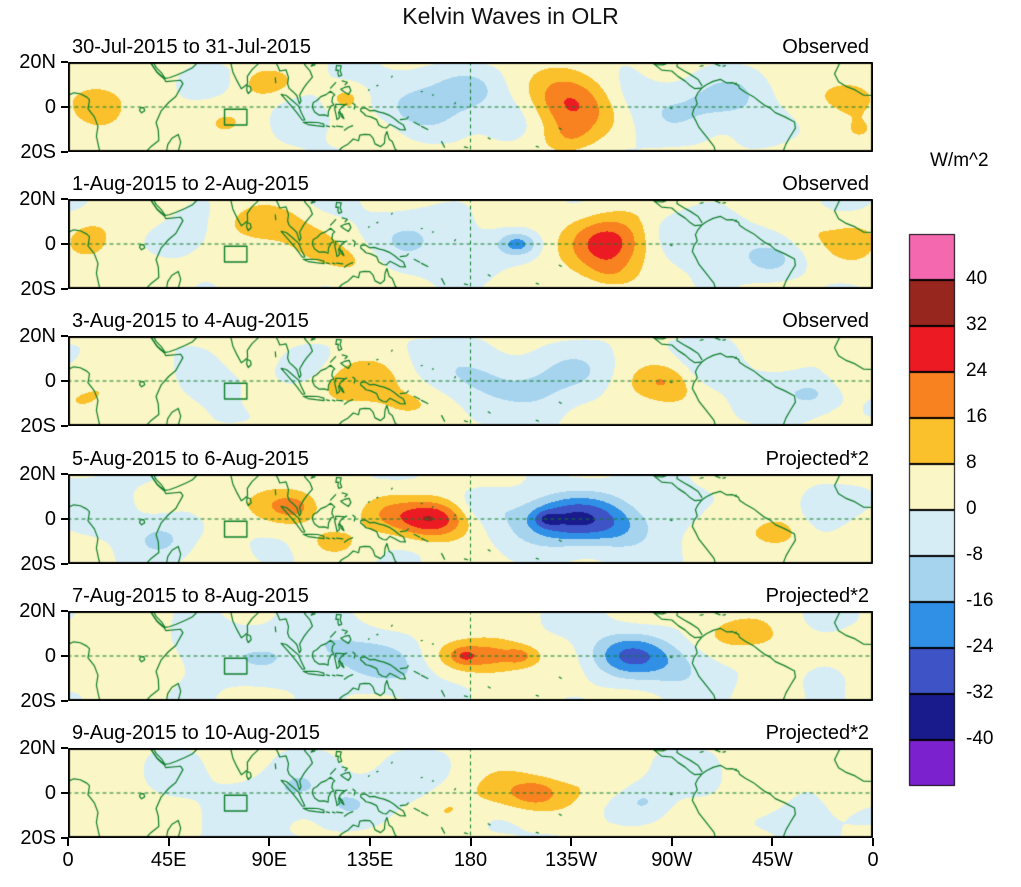 The width and height of the screenshot is (1021, 887). Describe the element at coordinates (192, 47) in the screenshot. I see `panel-1-date-range: 30-Jul-2015 to 31-Jul-2015` at that location.